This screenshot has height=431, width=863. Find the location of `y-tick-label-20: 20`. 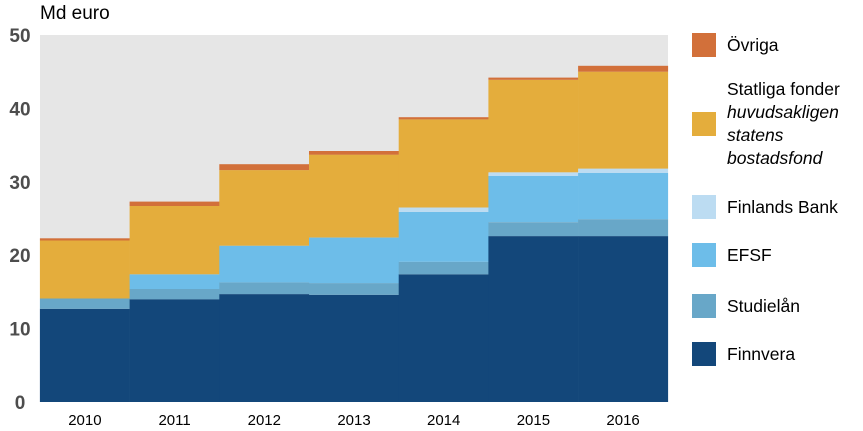

y-tick-label-20: 20 is located at coordinates (19, 256).